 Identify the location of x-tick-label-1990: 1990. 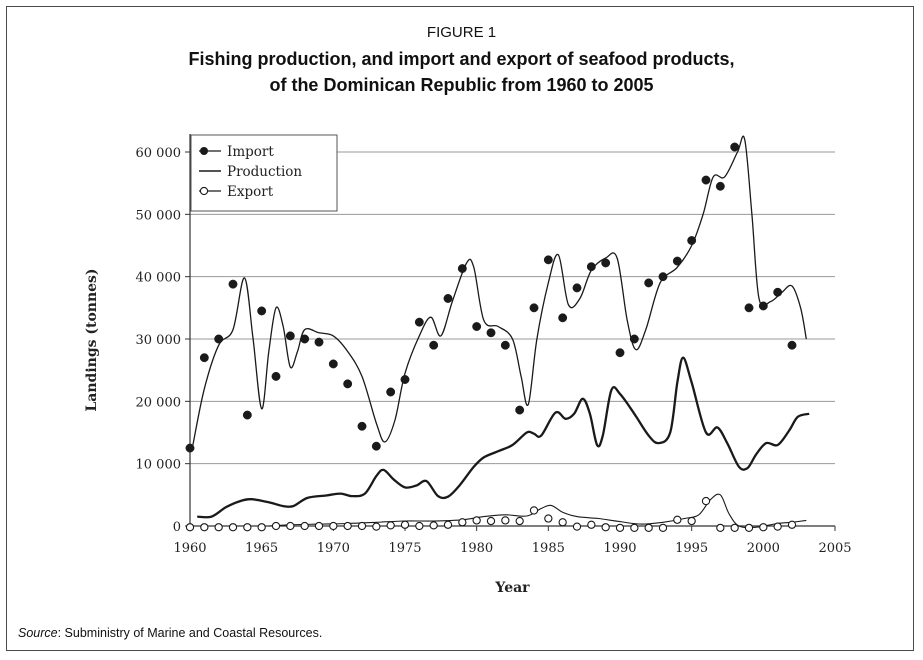
(619, 548).